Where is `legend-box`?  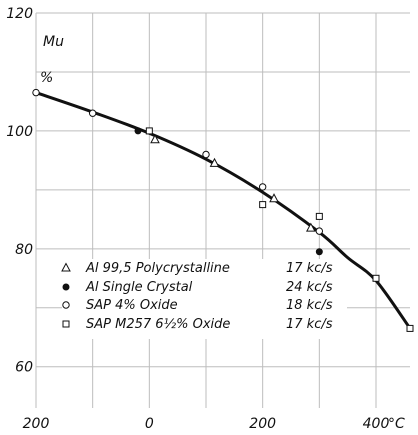
legend-box is located at coordinates (204, 299).